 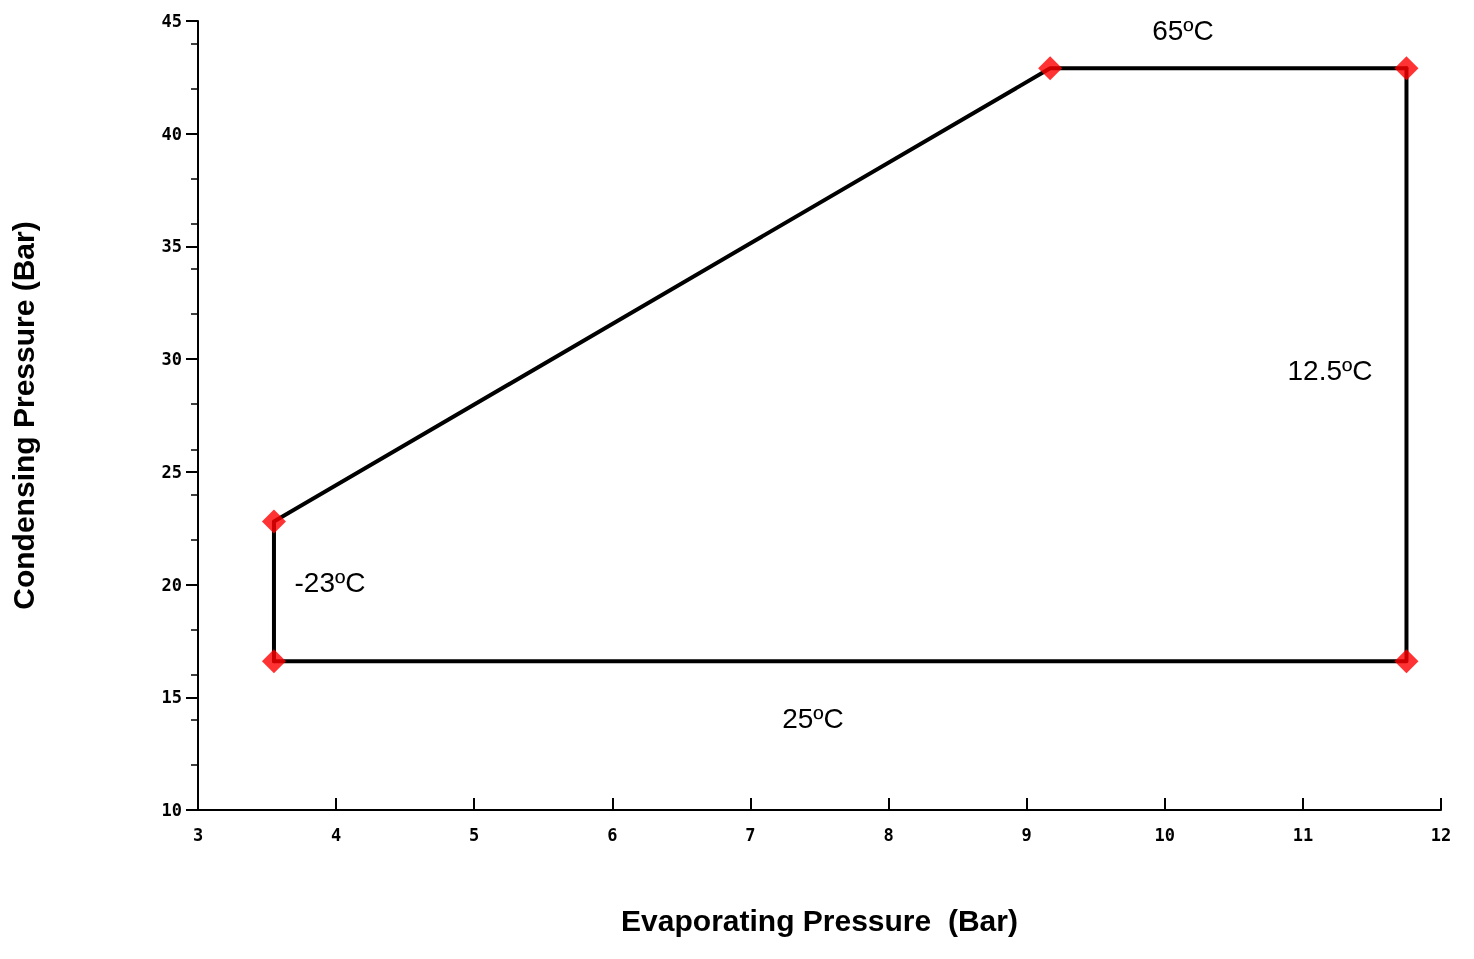 What do you see at coordinates (1026, 834) in the screenshot?
I see `x-tick-label: 9` at bounding box center [1026, 834].